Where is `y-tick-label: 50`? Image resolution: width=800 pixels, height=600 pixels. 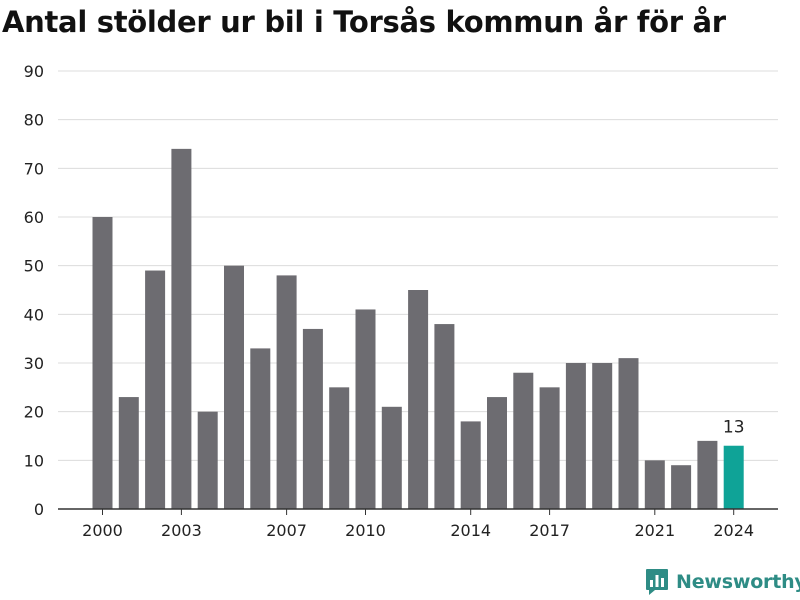
y-tick-label: 50 is located at coordinates (34, 266).